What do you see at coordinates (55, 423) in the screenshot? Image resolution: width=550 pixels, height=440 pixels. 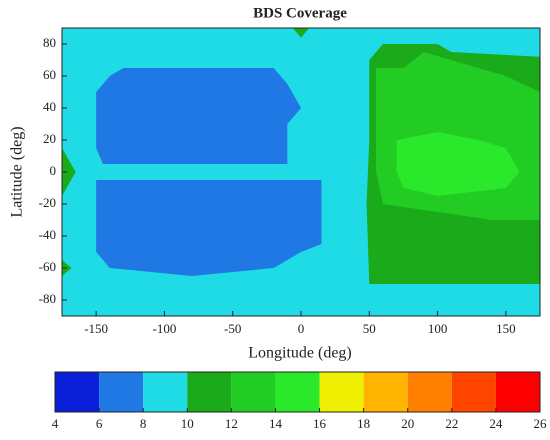 I see `colorbar-tick-label: 4` at bounding box center [55, 423].